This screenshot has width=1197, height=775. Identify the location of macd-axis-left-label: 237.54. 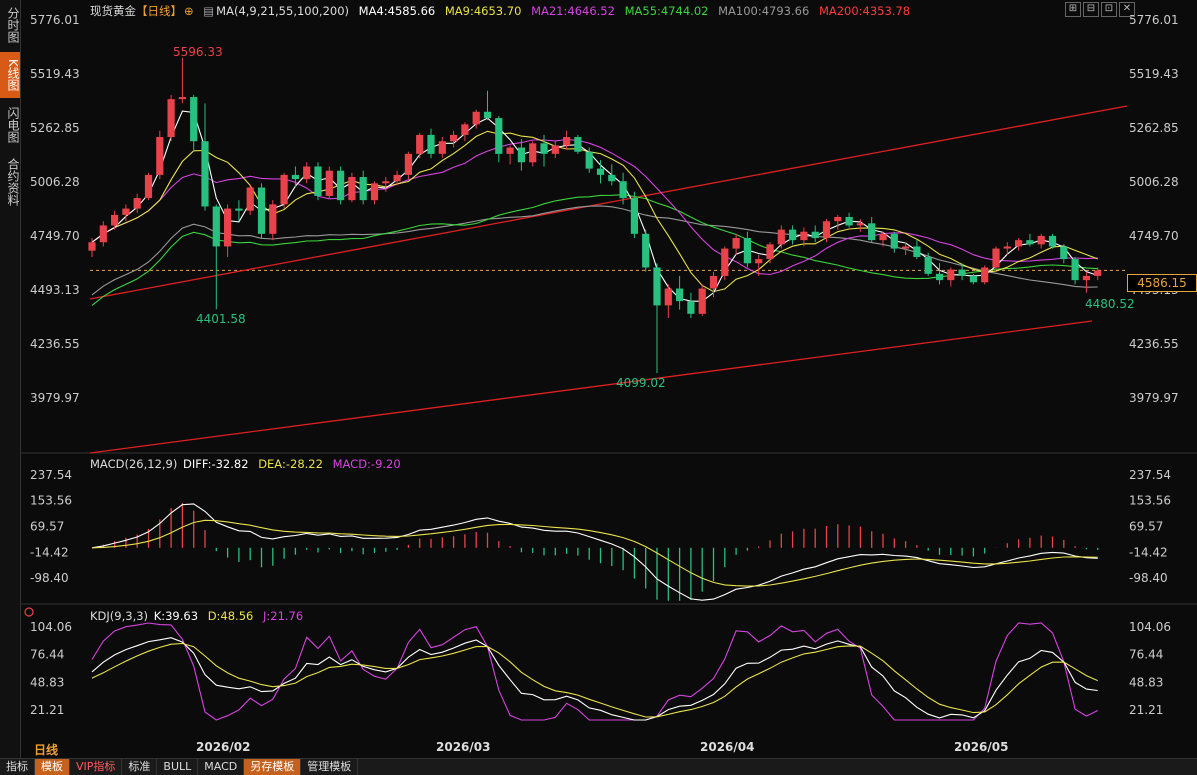
(51, 475).